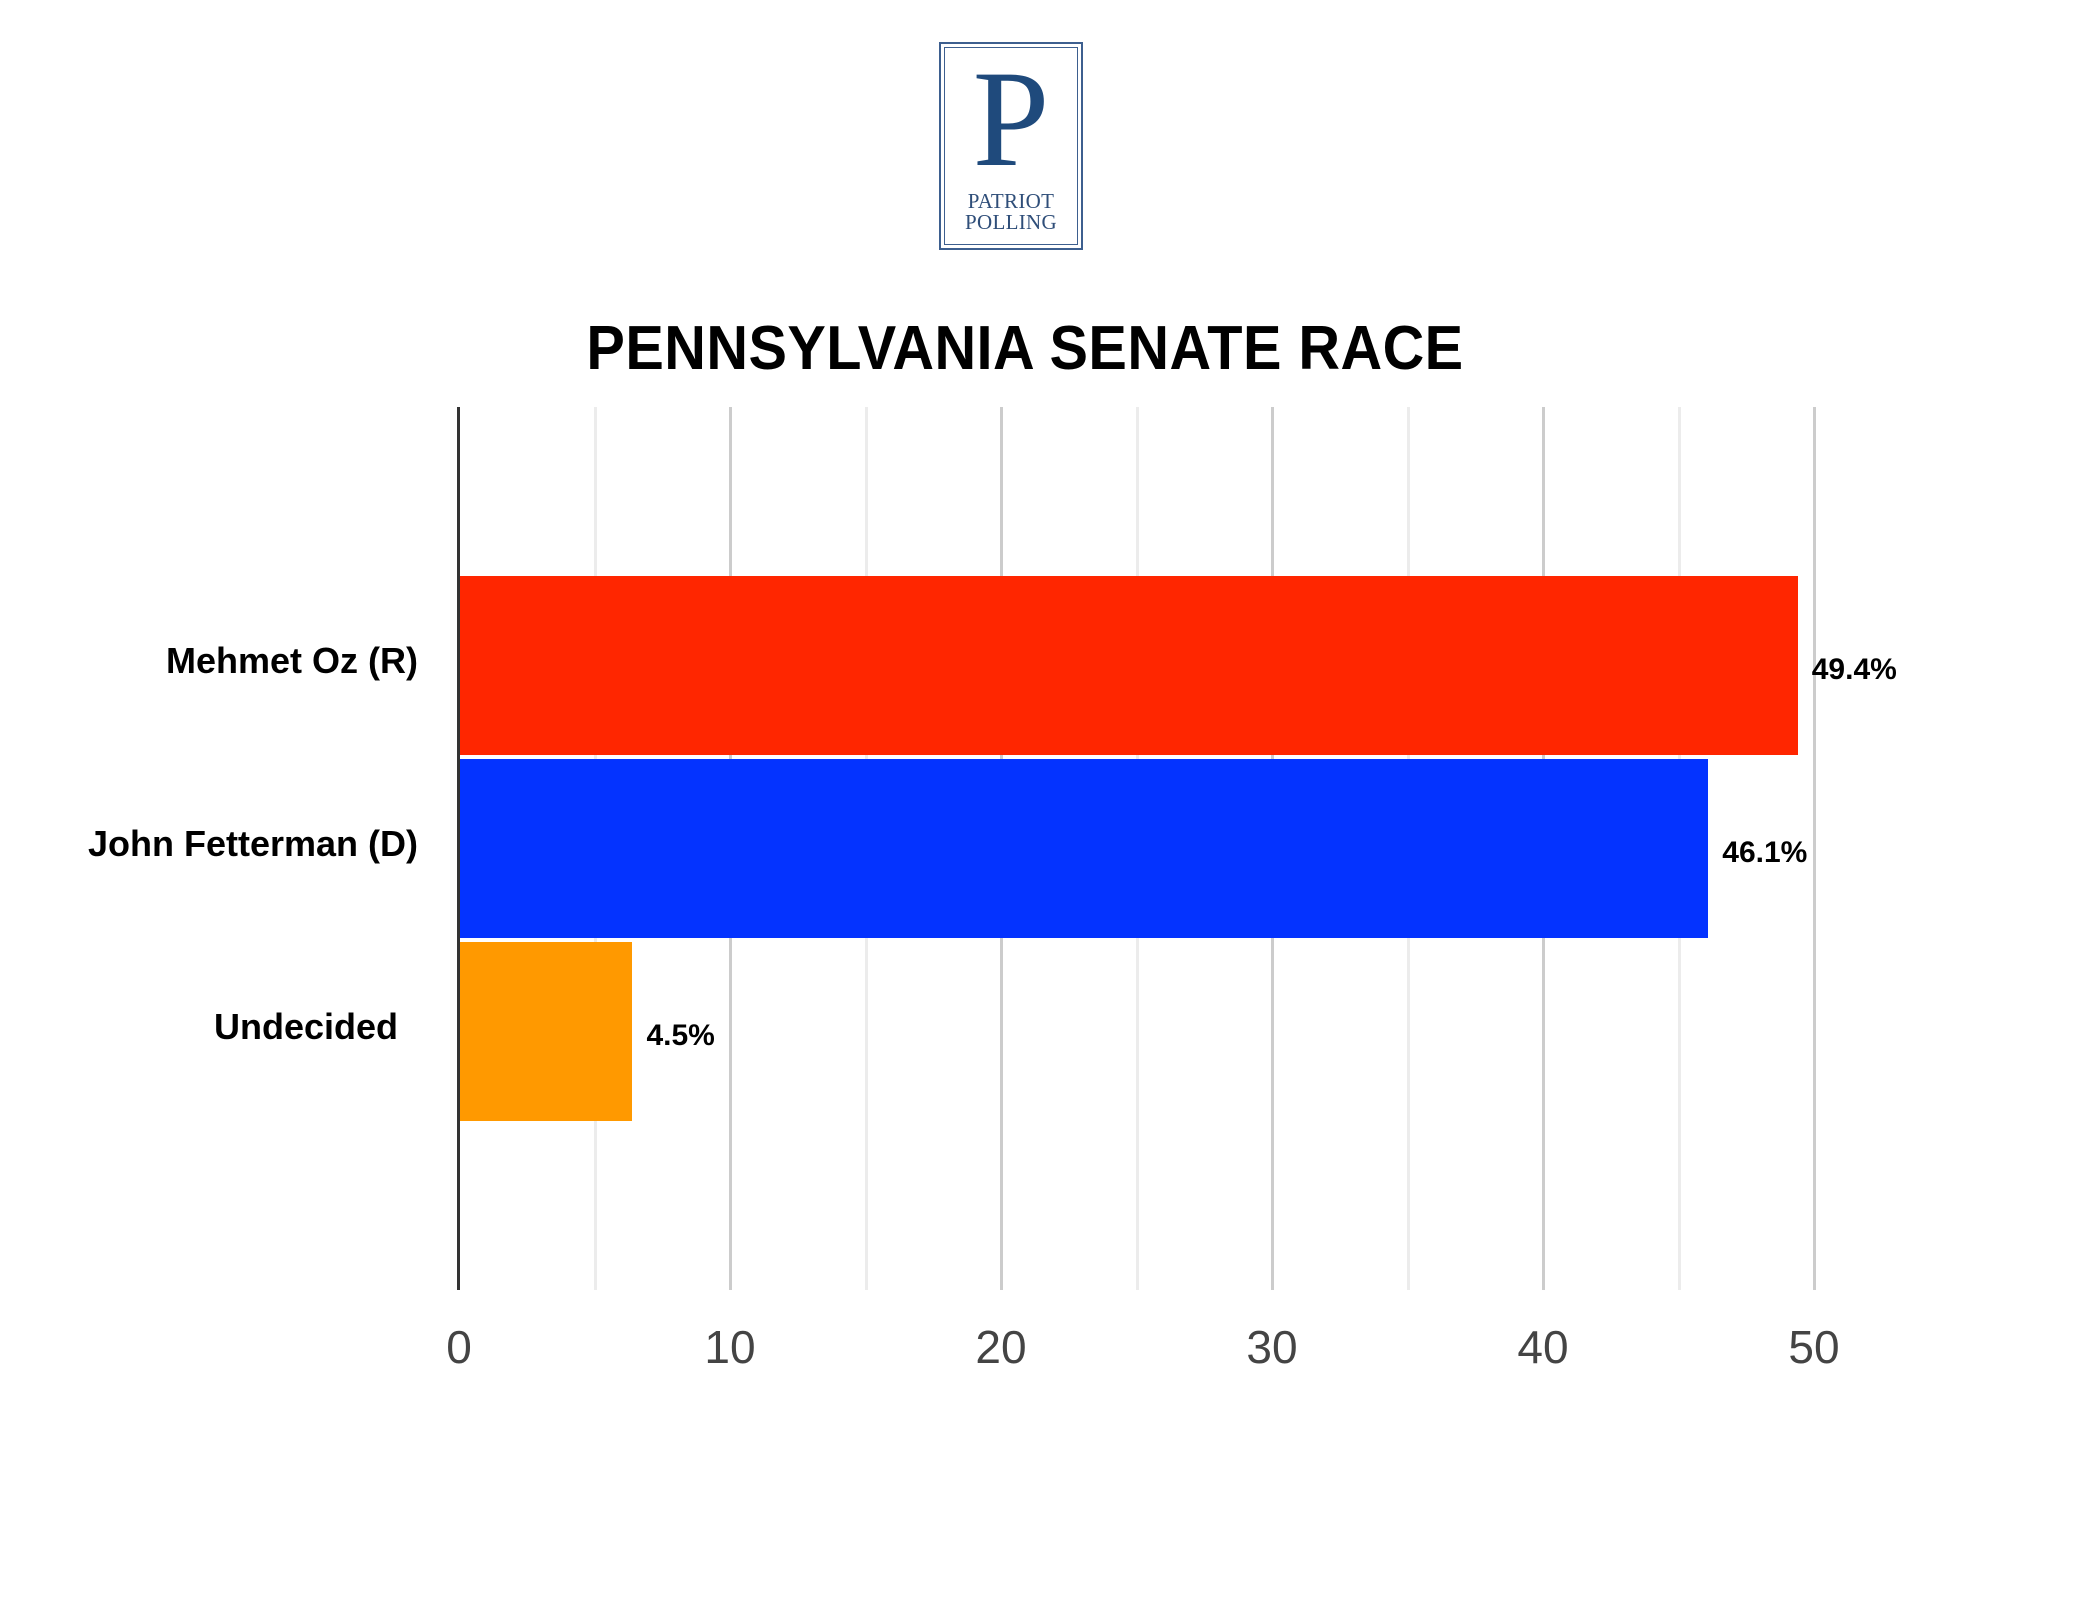 Image resolution: width=2082 pixels, height=1604 pixels. I want to click on x-tick-label: 20, so click(1001, 1347).